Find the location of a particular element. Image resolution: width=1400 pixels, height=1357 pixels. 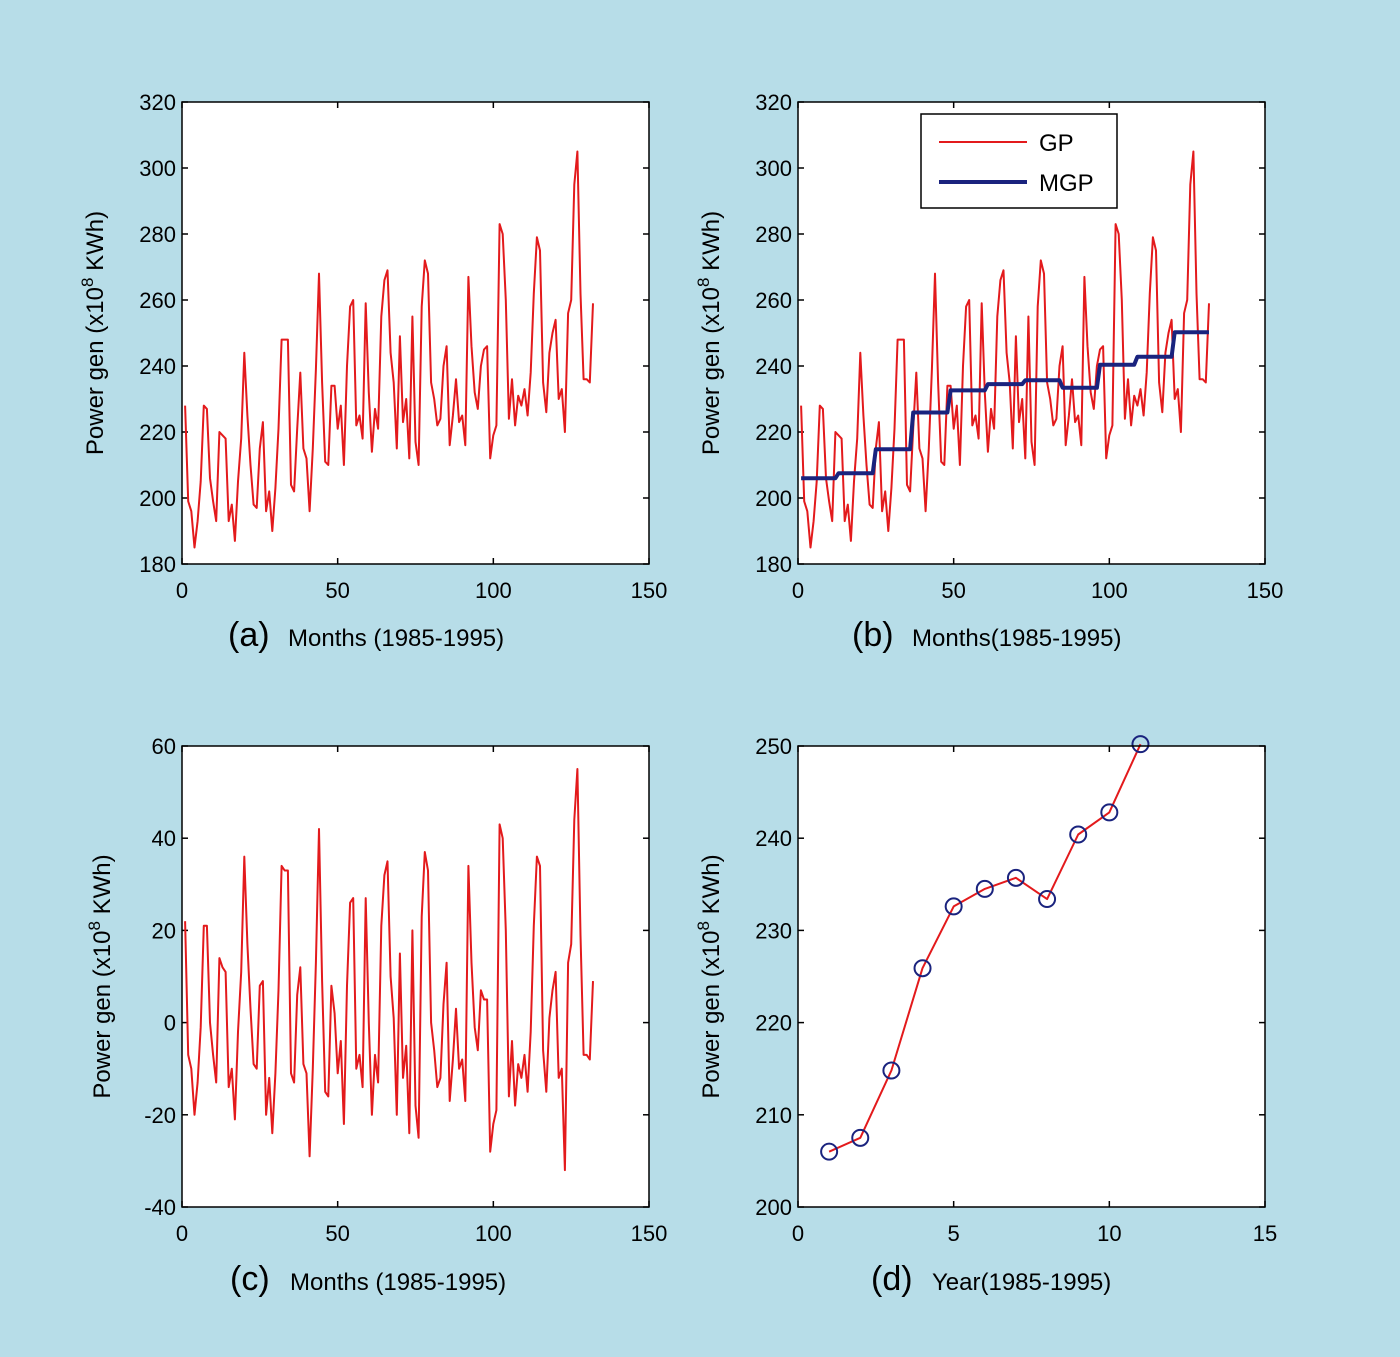

x-tick-label: 15 is located at coordinates (1265, 1233).